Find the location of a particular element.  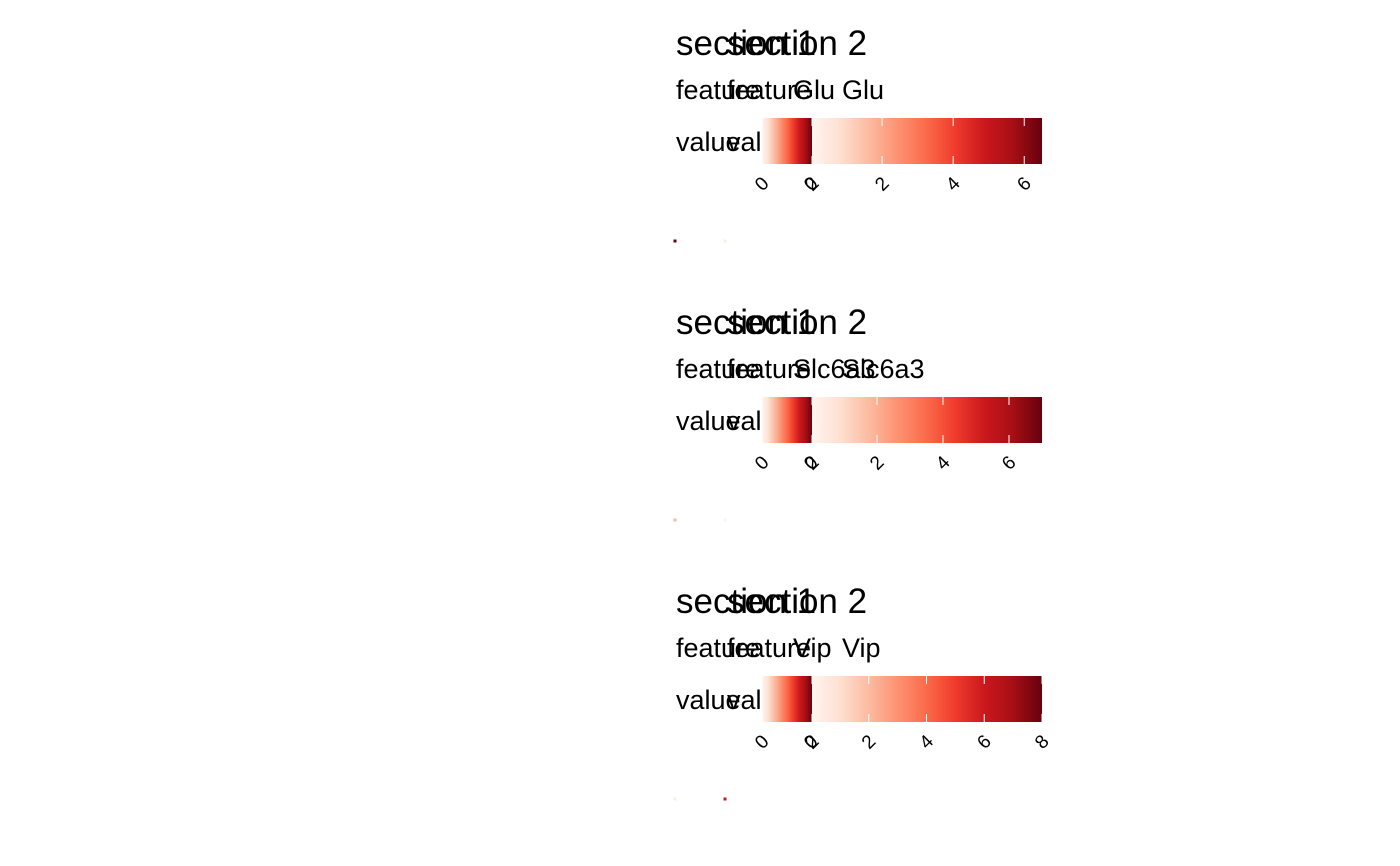

section-1-feature-name: Slc6a3 is located at coordinates (834, 369).